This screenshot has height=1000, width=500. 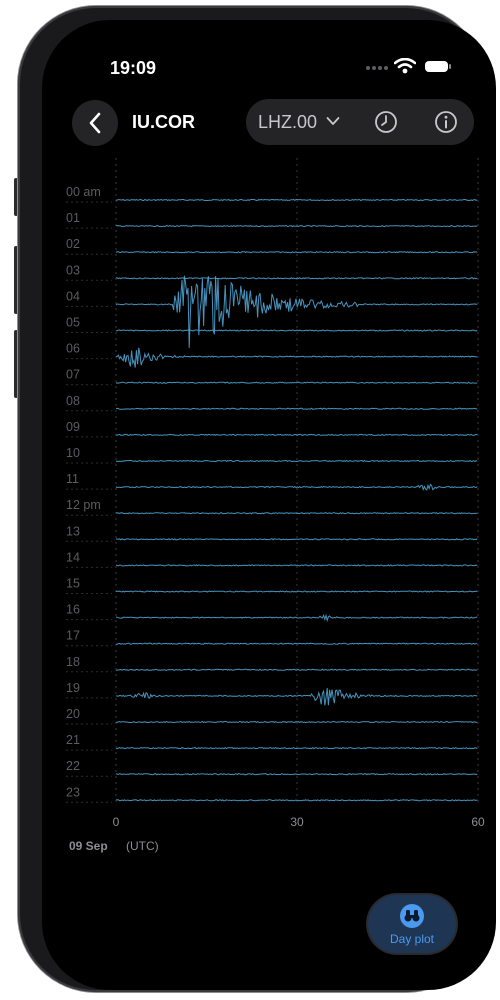 I want to click on wifi-icon, so click(x=405, y=66).